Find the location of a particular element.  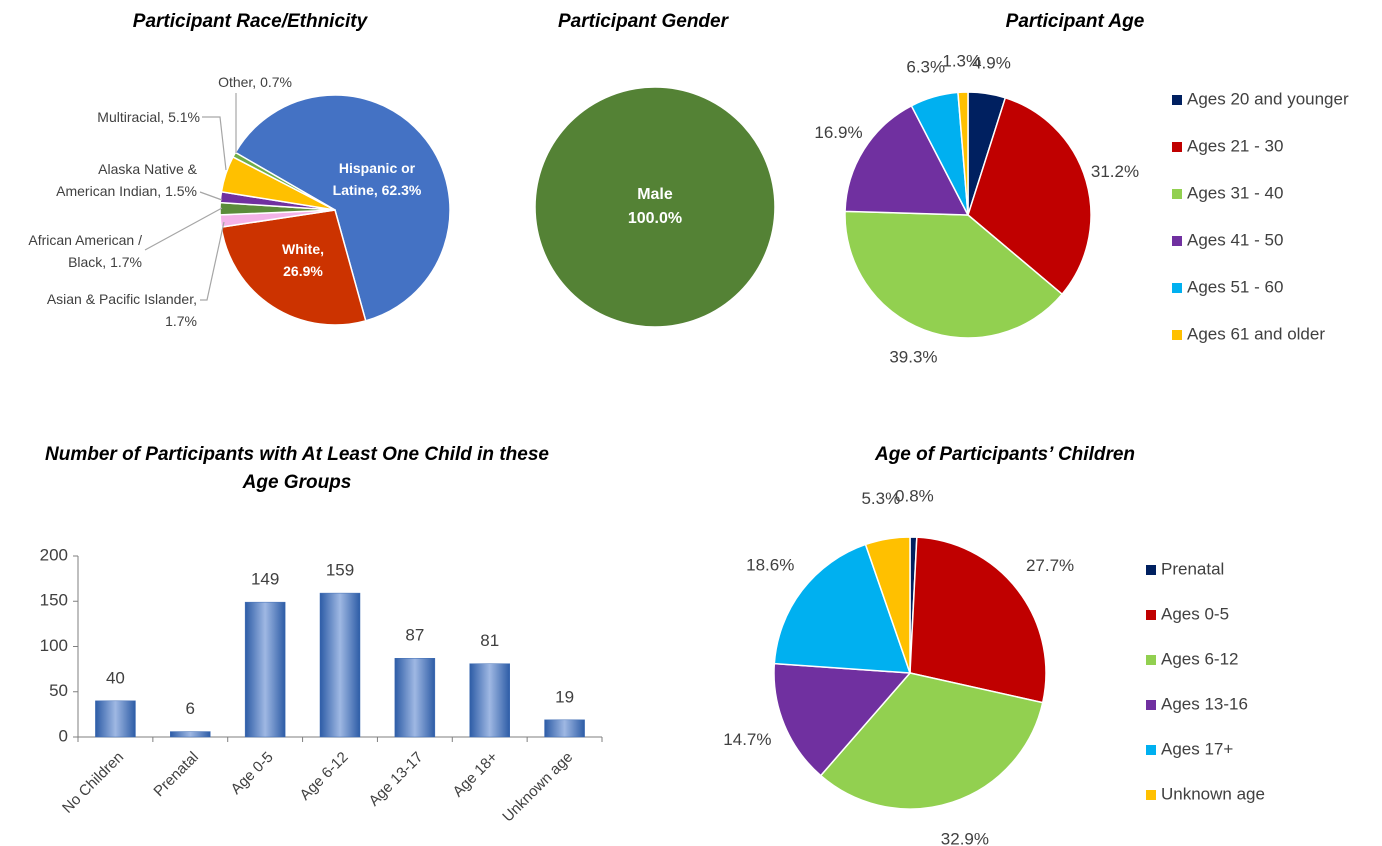

data-label: 87 is located at coordinates (414, 635).